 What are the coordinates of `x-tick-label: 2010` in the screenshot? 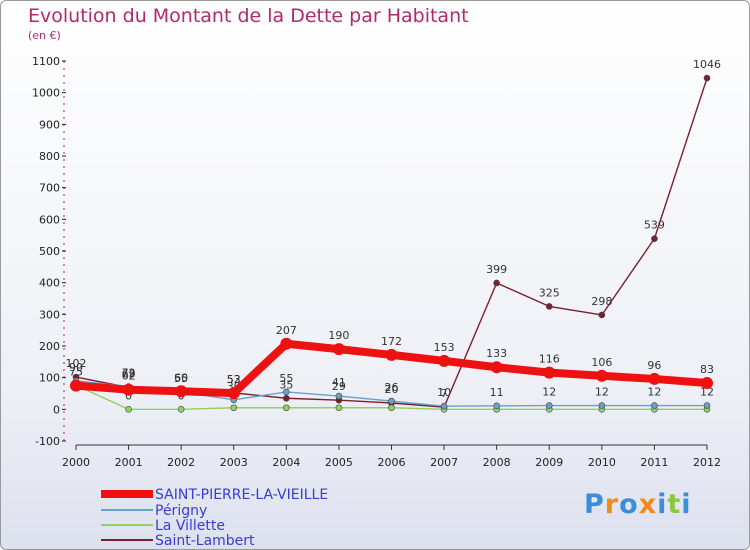 It's located at (602, 462).